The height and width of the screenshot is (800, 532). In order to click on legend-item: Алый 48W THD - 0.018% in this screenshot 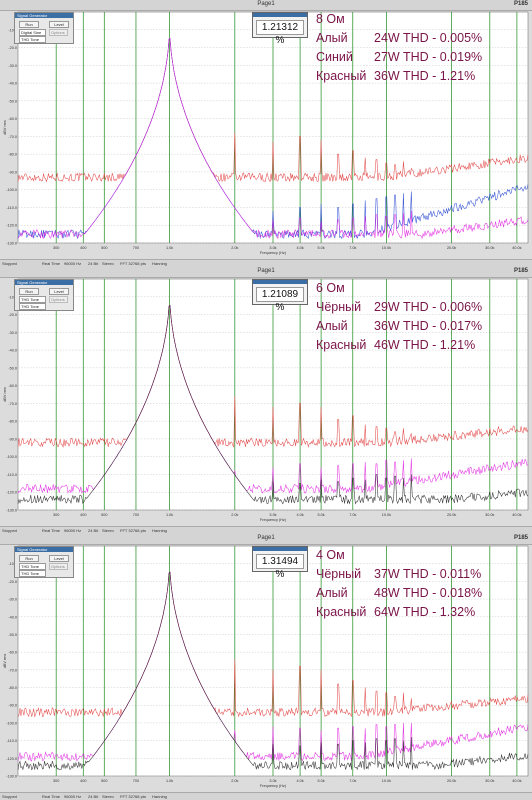, I will do `click(399, 593)`.